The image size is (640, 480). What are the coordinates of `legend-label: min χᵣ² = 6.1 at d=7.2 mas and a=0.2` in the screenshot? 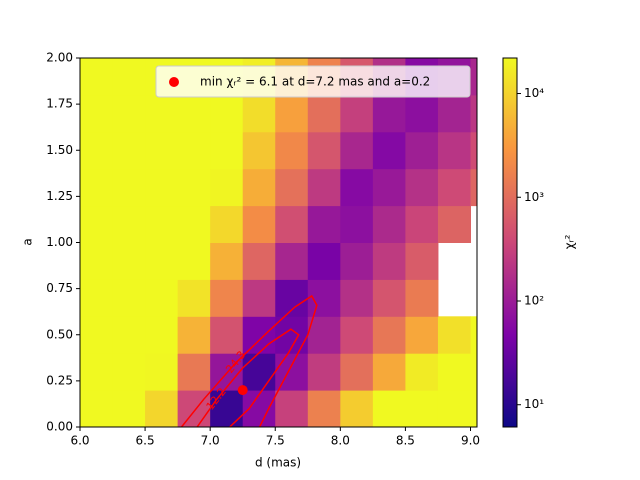 It's located at (315, 82).